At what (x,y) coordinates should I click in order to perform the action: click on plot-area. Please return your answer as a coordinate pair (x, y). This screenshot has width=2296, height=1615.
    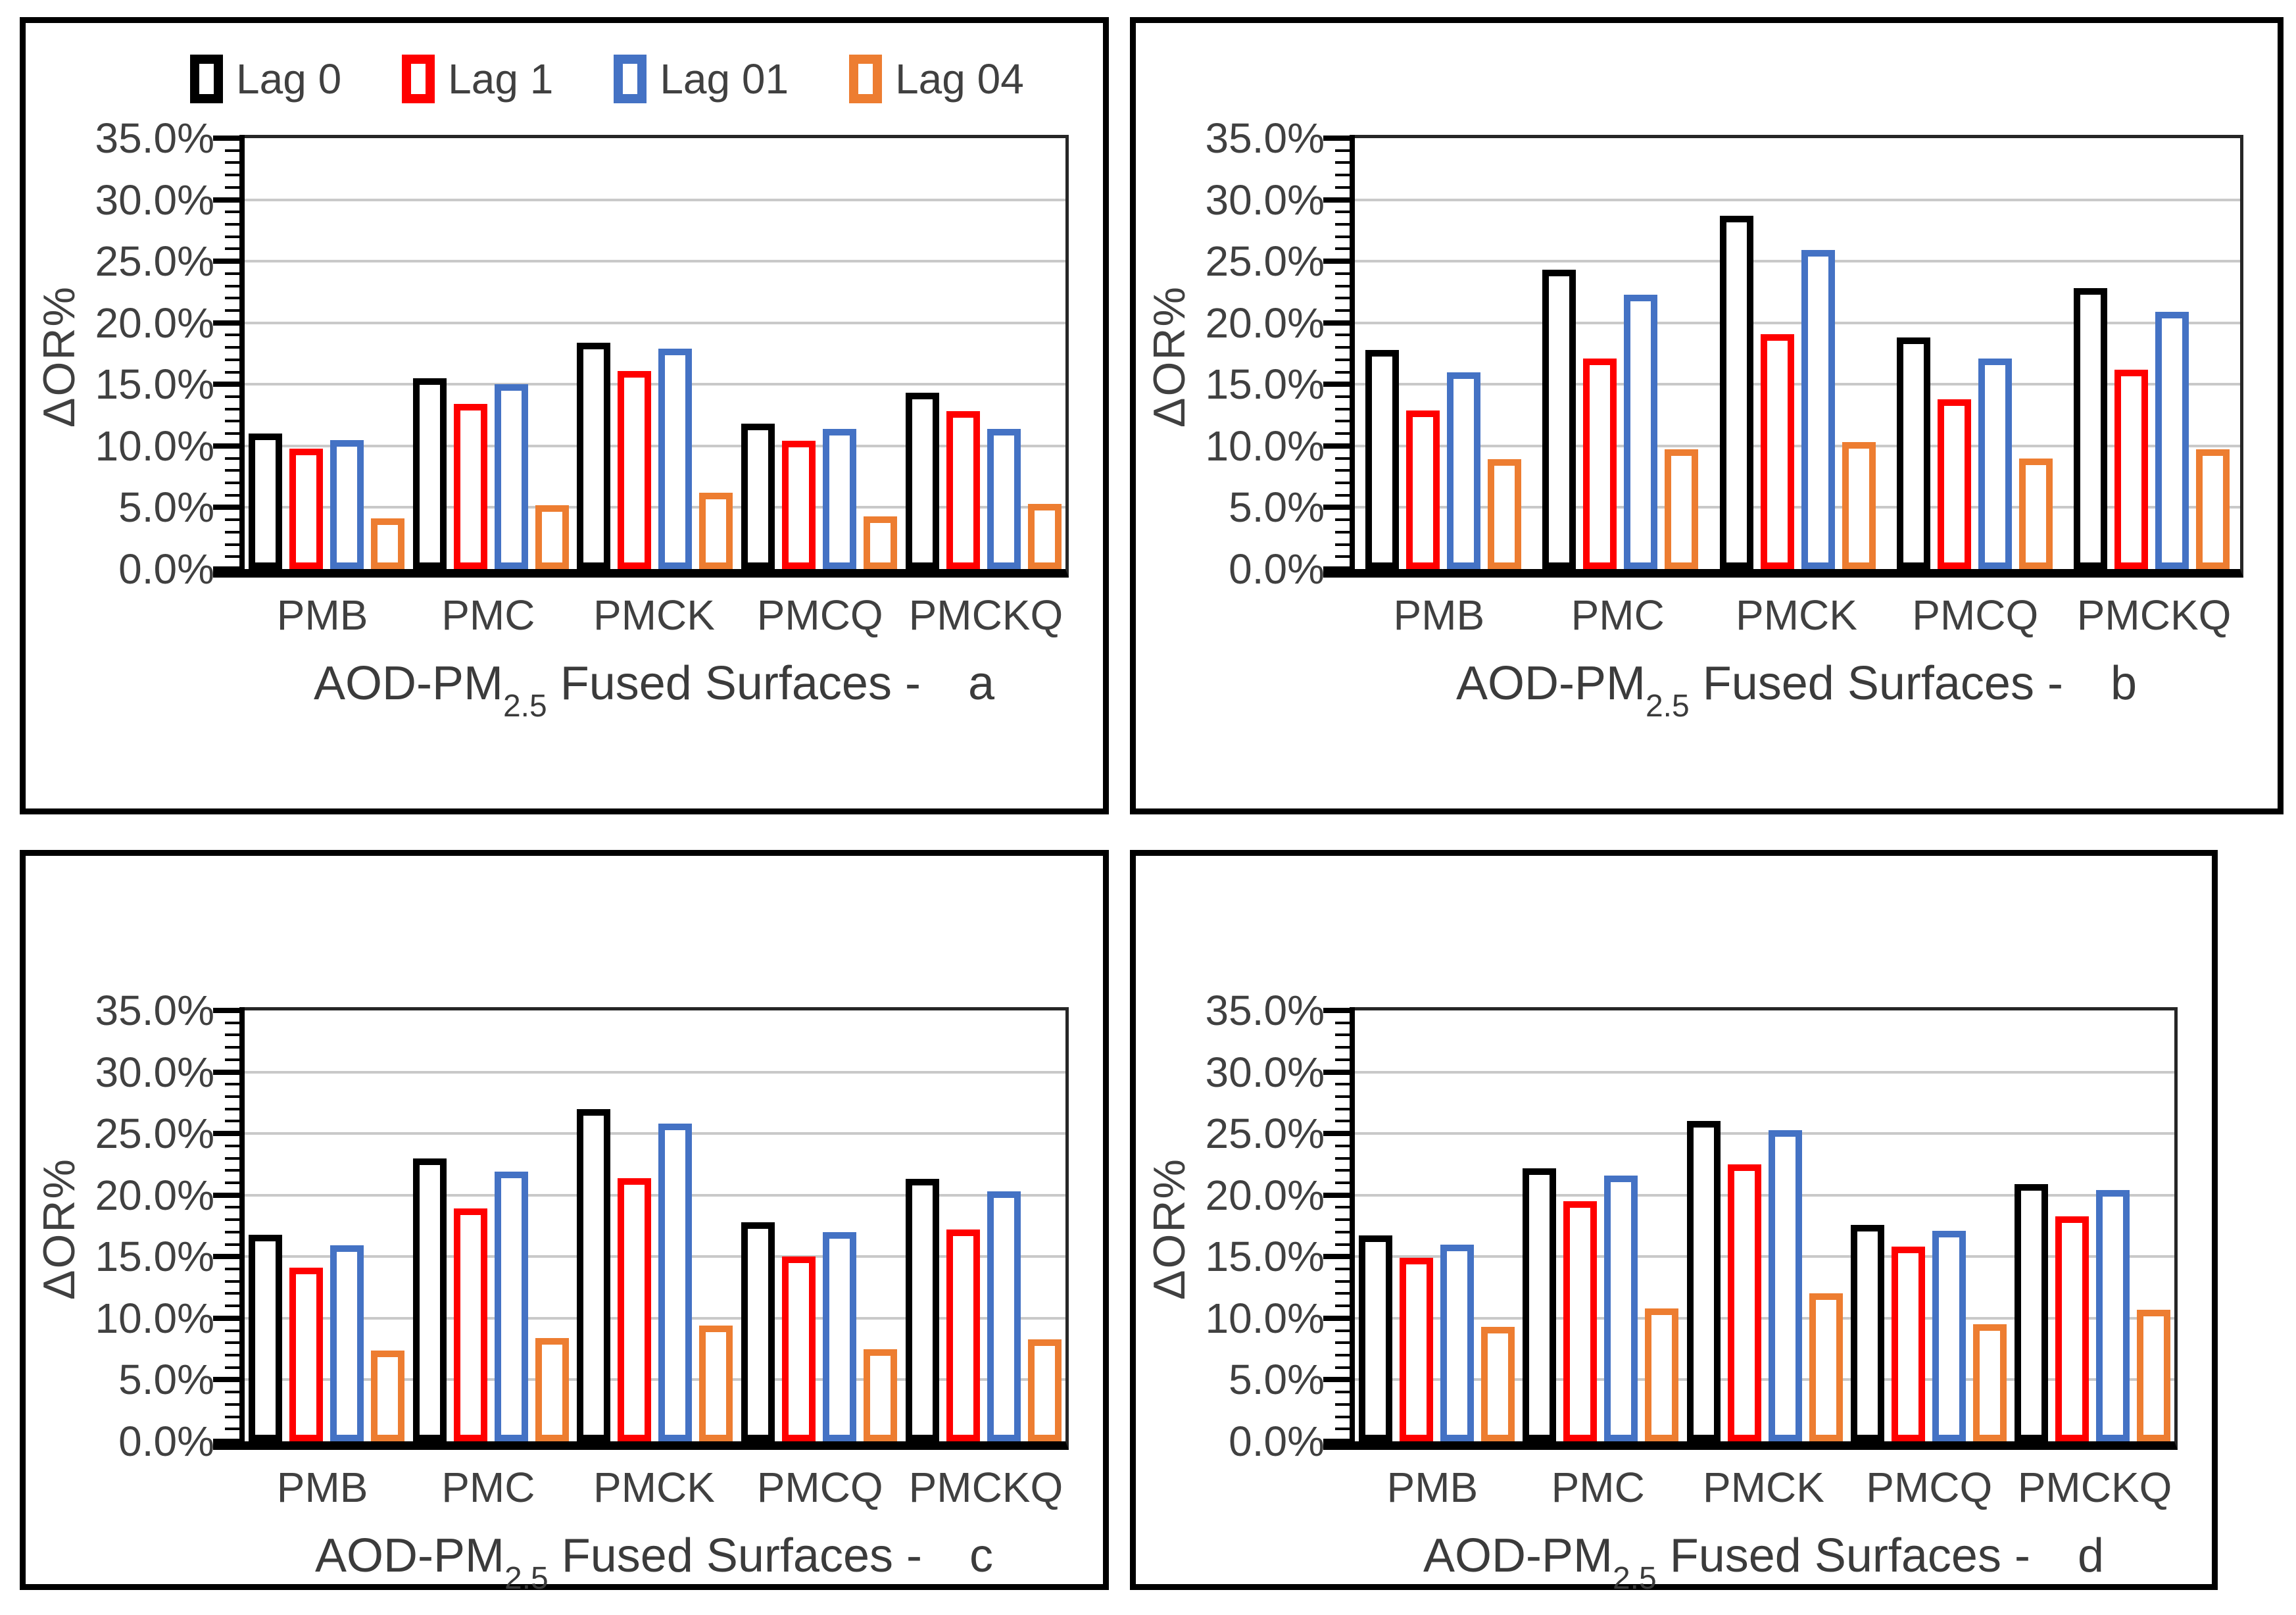
    Looking at the image, I should click on (641, 1228).